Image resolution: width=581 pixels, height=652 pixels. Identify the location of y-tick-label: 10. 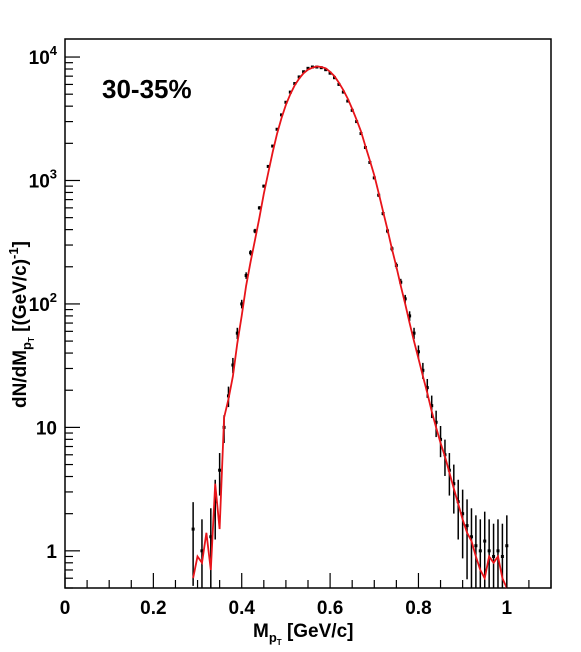
(46, 428).